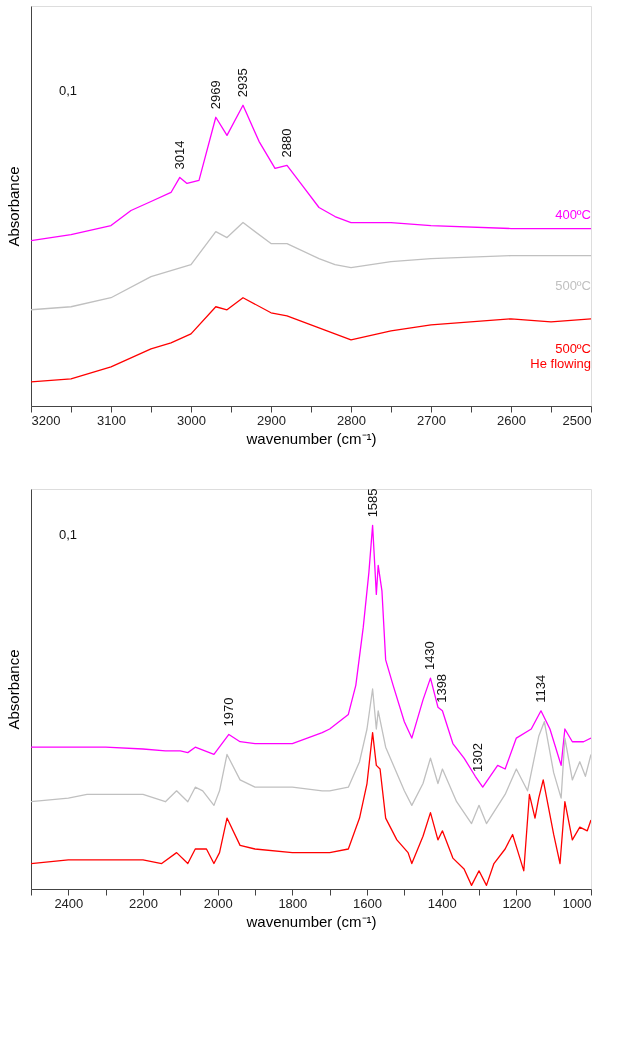 The image size is (643, 1051). What do you see at coordinates (242, 83) in the screenshot?
I see `annotation: 2935` at bounding box center [242, 83].